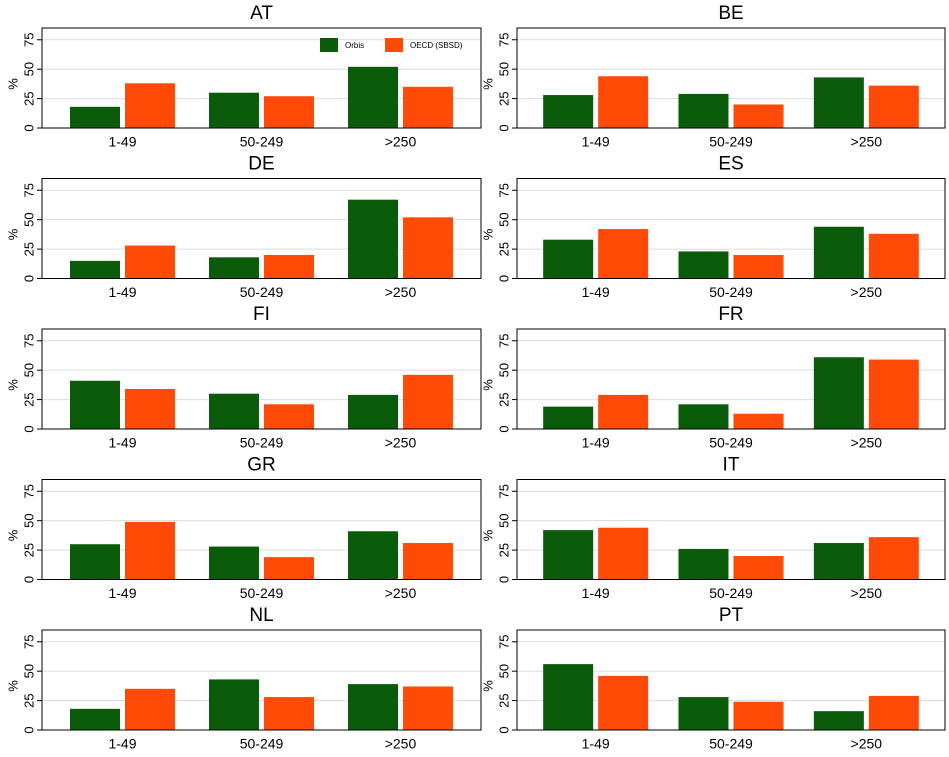  What do you see at coordinates (730, 164) in the screenshot?
I see `panel-title: ES` at bounding box center [730, 164].